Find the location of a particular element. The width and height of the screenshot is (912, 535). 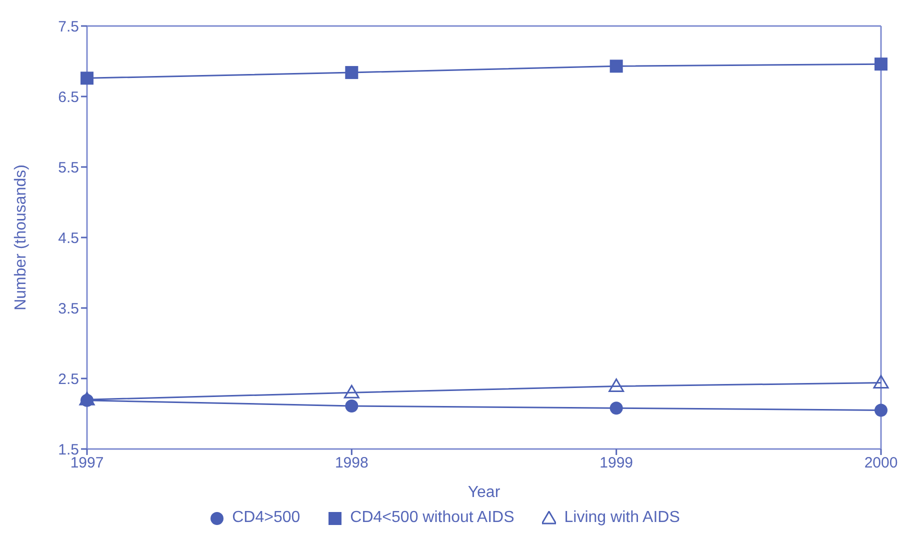

y-tick-label: 6.5 is located at coordinates (68, 97).